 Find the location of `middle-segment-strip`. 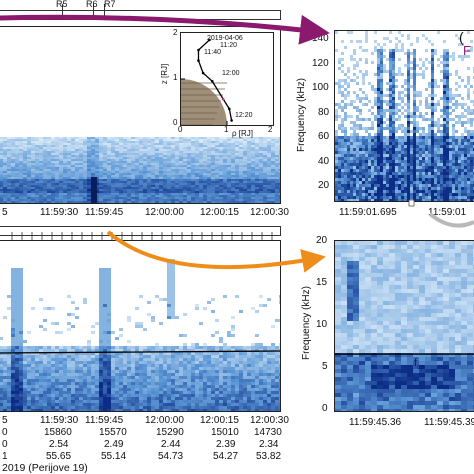

middle-segment-strip is located at coordinates (140, 233).